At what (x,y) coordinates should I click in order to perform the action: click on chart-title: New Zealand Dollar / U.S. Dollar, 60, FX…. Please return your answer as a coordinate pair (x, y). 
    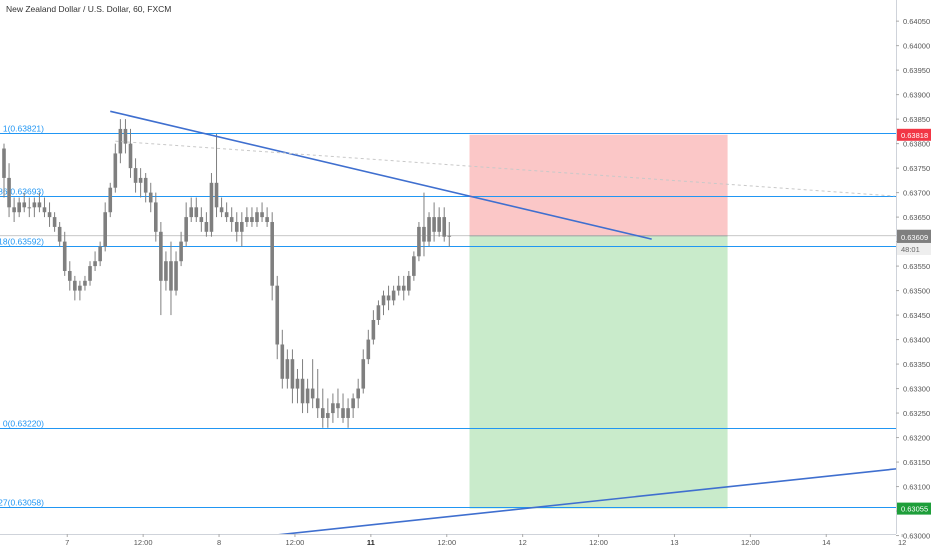
    Looking at the image, I should click on (89, 9).